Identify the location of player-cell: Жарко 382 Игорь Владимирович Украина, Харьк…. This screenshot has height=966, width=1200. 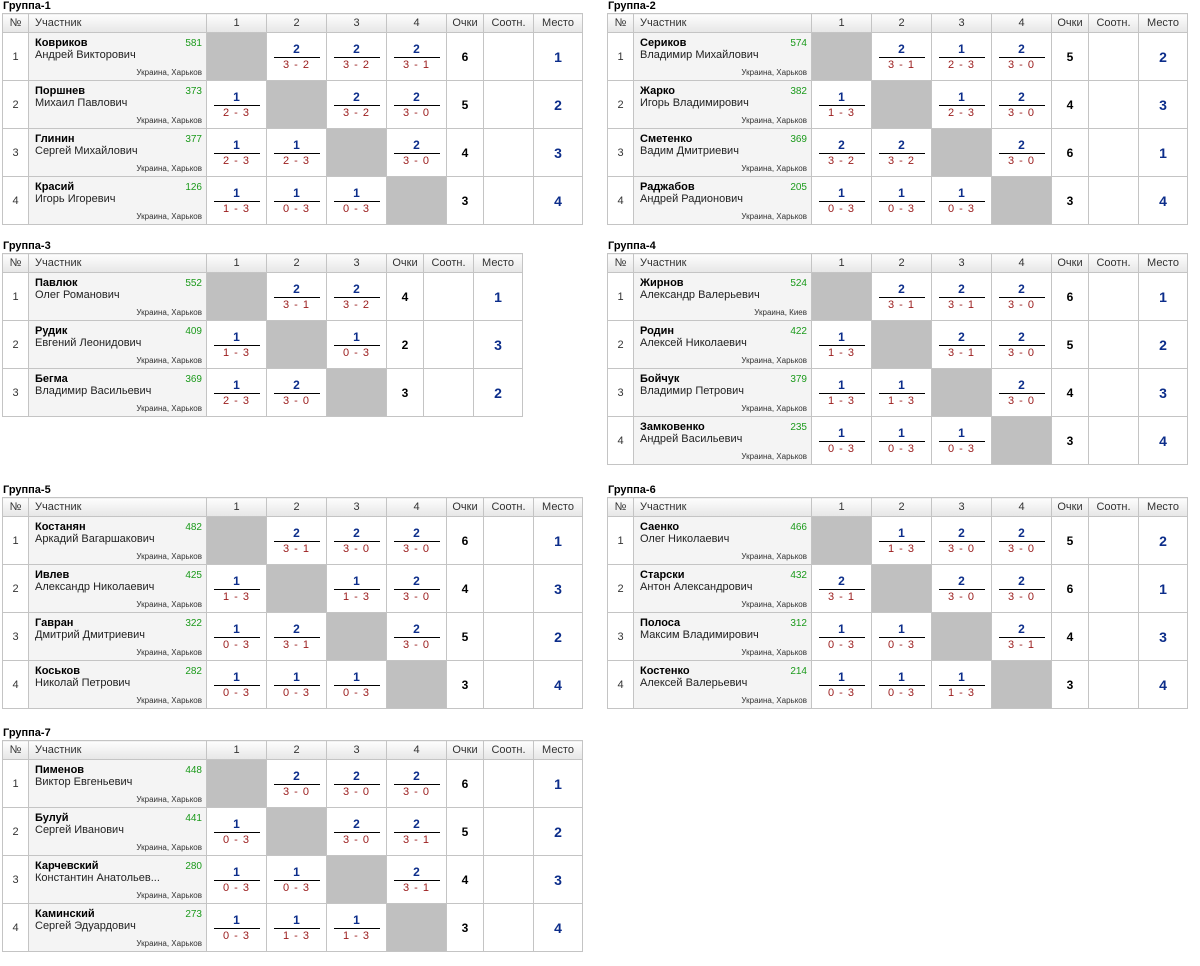
(722, 104).